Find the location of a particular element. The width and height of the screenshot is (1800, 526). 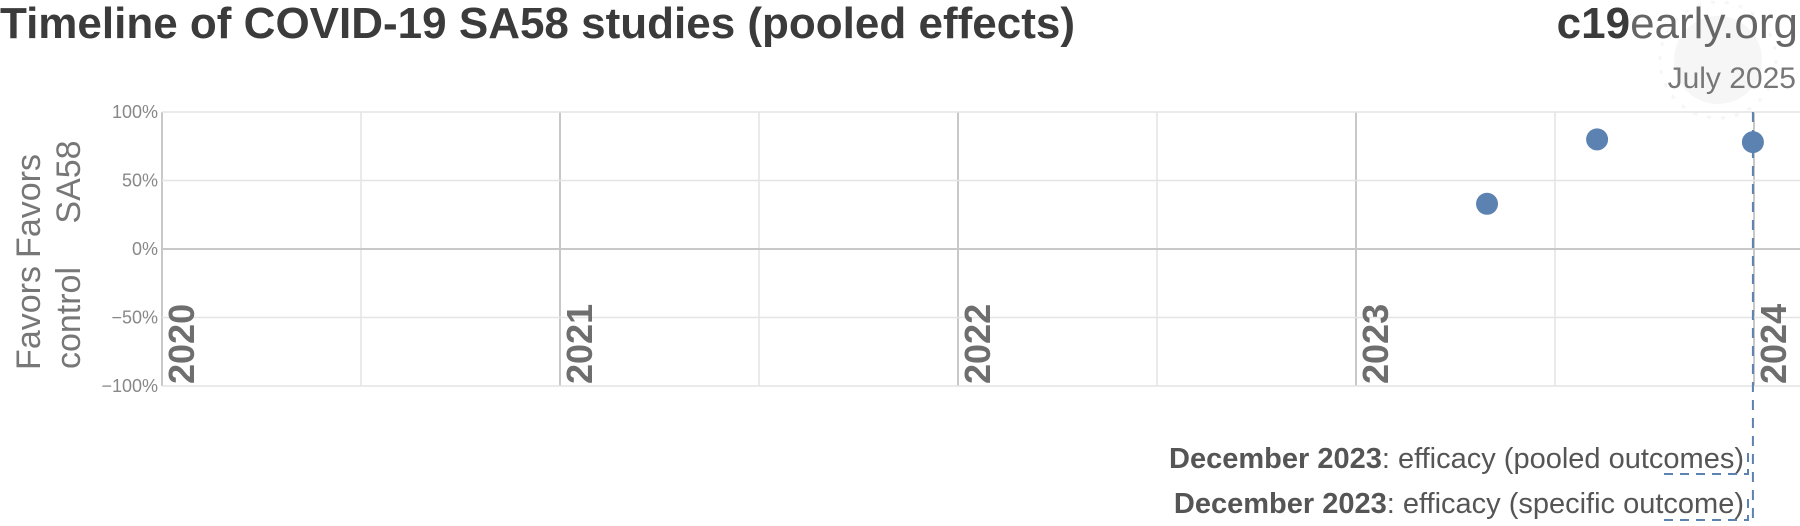

x-tick-label: 2022 is located at coordinates (977, 344).